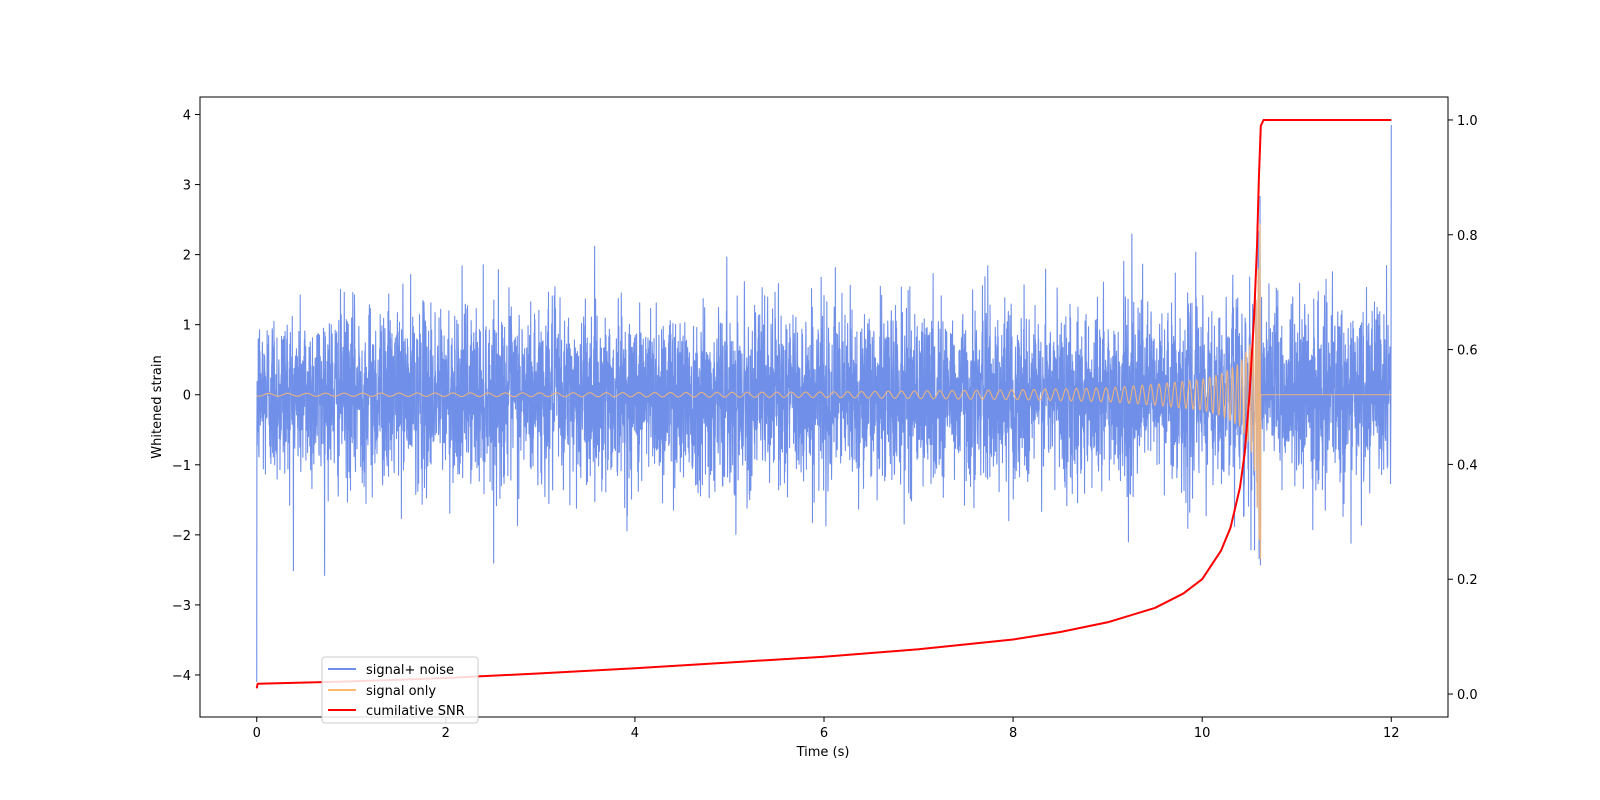 The image size is (1600, 800). Describe the element at coordinates (1467, 236) in the screenshot. I see `y2-tick-label: 0.8` at that location.